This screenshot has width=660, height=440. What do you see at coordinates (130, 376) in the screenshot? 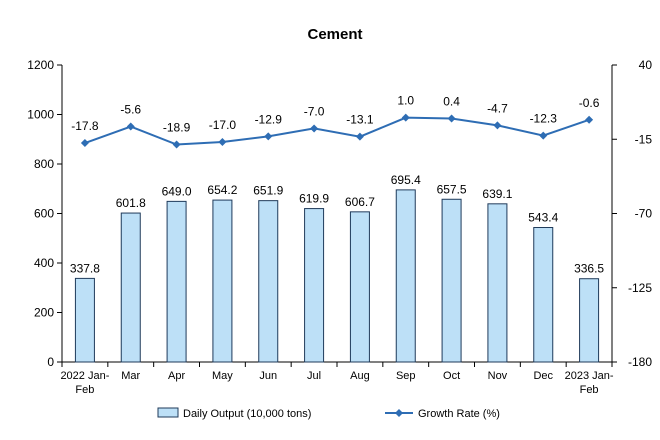
I see `x-tick-label: Mar` at bounding box center [130, 376].